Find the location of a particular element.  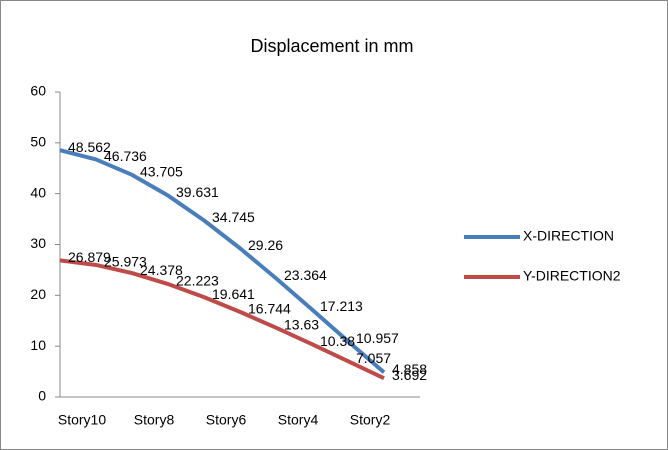

data-label: 46.736 is located at coordinates (125, 156).